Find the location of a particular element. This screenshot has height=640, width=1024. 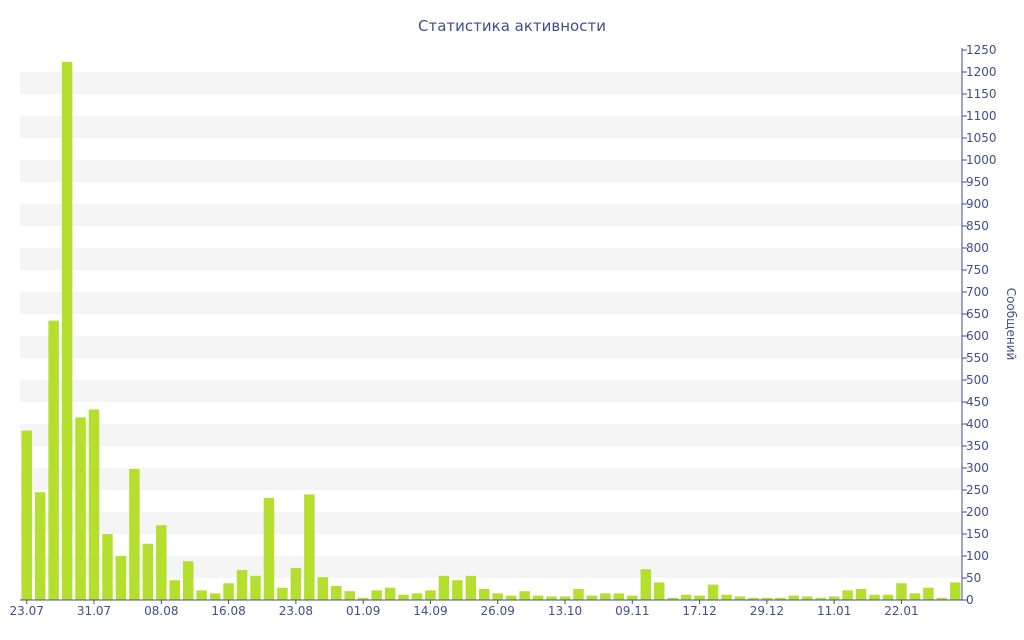

y-tick-label: 500 is located at coordinates (977, 380).